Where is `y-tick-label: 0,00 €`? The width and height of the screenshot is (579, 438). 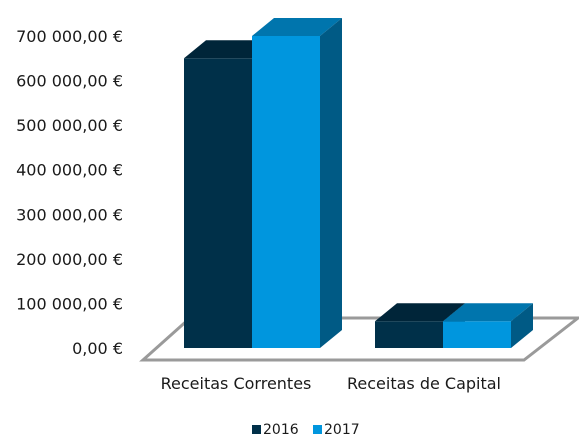 y-tick-label: 0,00 € is located at coordinates (97, 348).